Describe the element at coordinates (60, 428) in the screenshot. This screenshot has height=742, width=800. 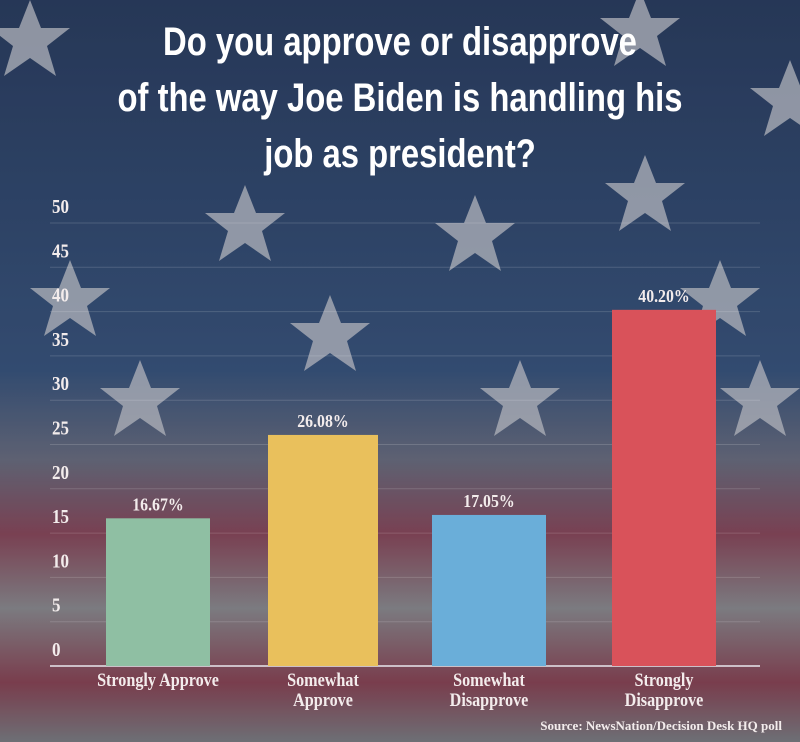
I see `y-tick-label: 25` at that location.